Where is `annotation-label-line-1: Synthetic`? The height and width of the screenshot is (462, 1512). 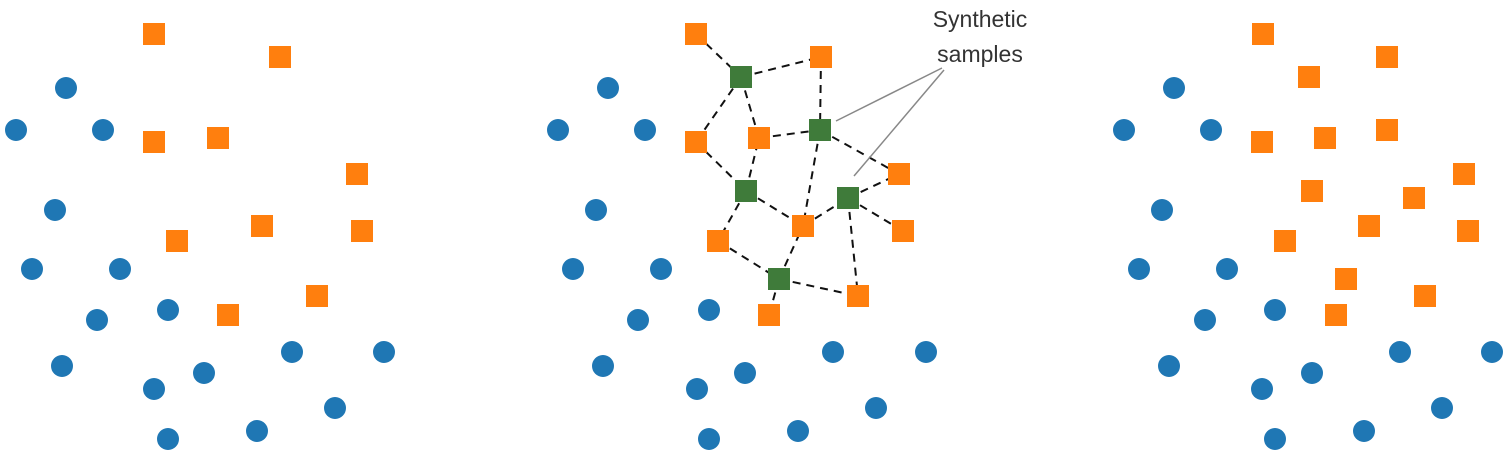
annotation-label-line-1: Synthetic is located at coordinates (980, 19).